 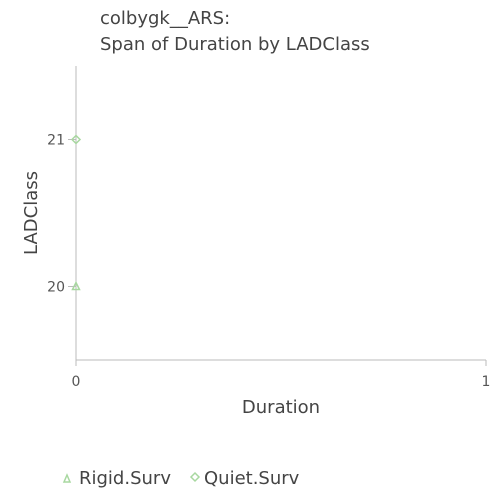 I want to click on x-axis-label: Duration, so click(x=281, y=407).